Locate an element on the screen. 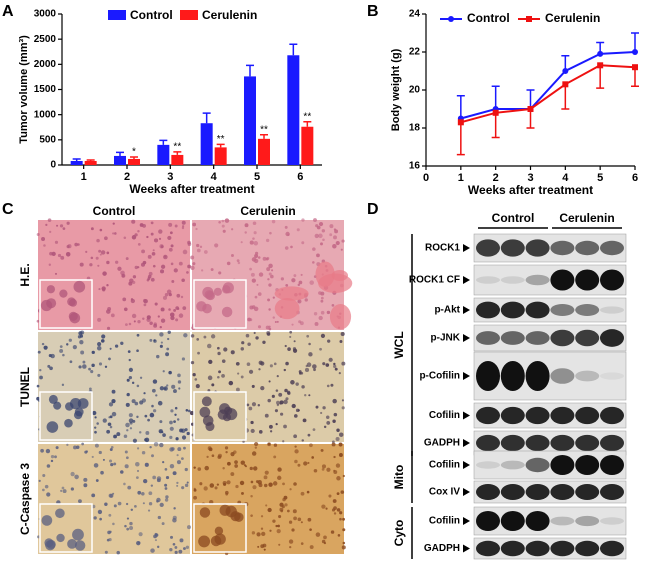  significance: ** is located at coordinates (177, 147).